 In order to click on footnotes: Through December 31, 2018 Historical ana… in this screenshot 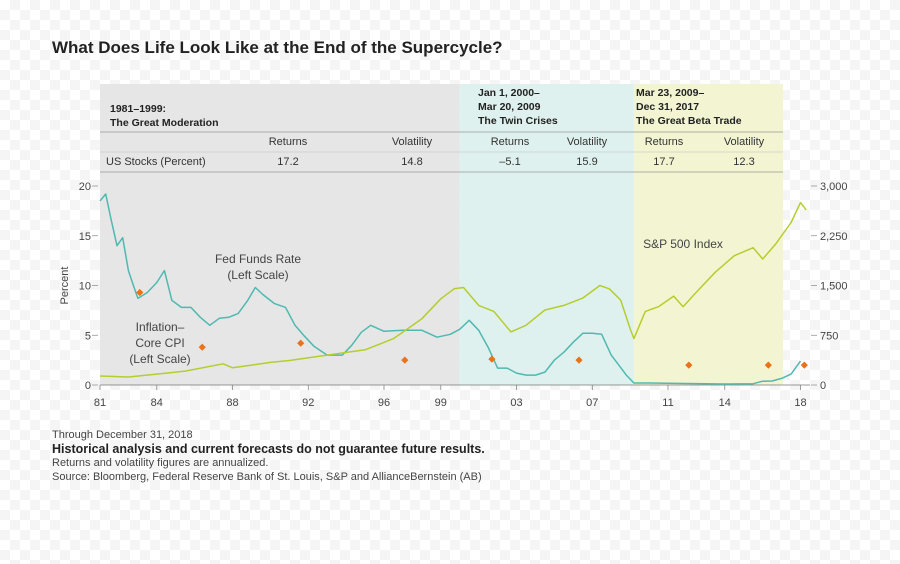, I will do `click(268, 456)`.